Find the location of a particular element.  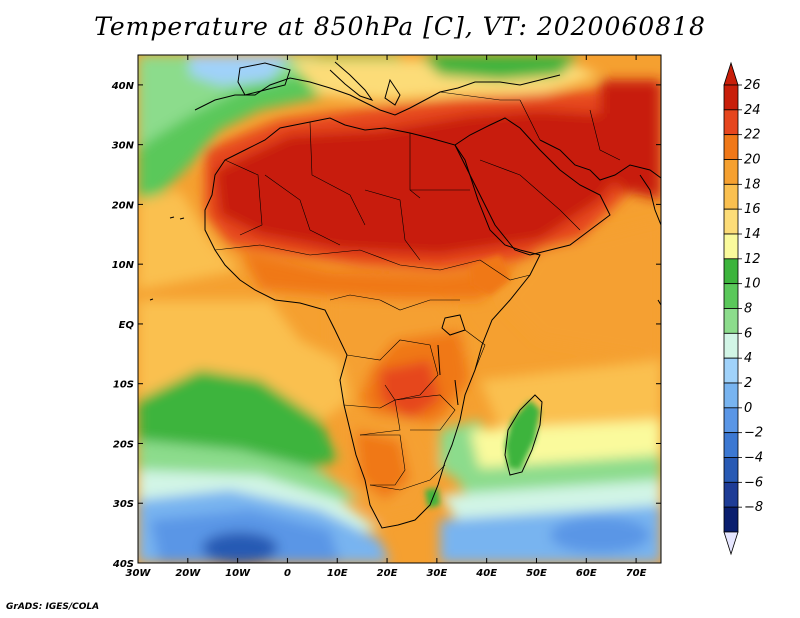

lon-tick-label: 60E is located at coordinates (586, 573).